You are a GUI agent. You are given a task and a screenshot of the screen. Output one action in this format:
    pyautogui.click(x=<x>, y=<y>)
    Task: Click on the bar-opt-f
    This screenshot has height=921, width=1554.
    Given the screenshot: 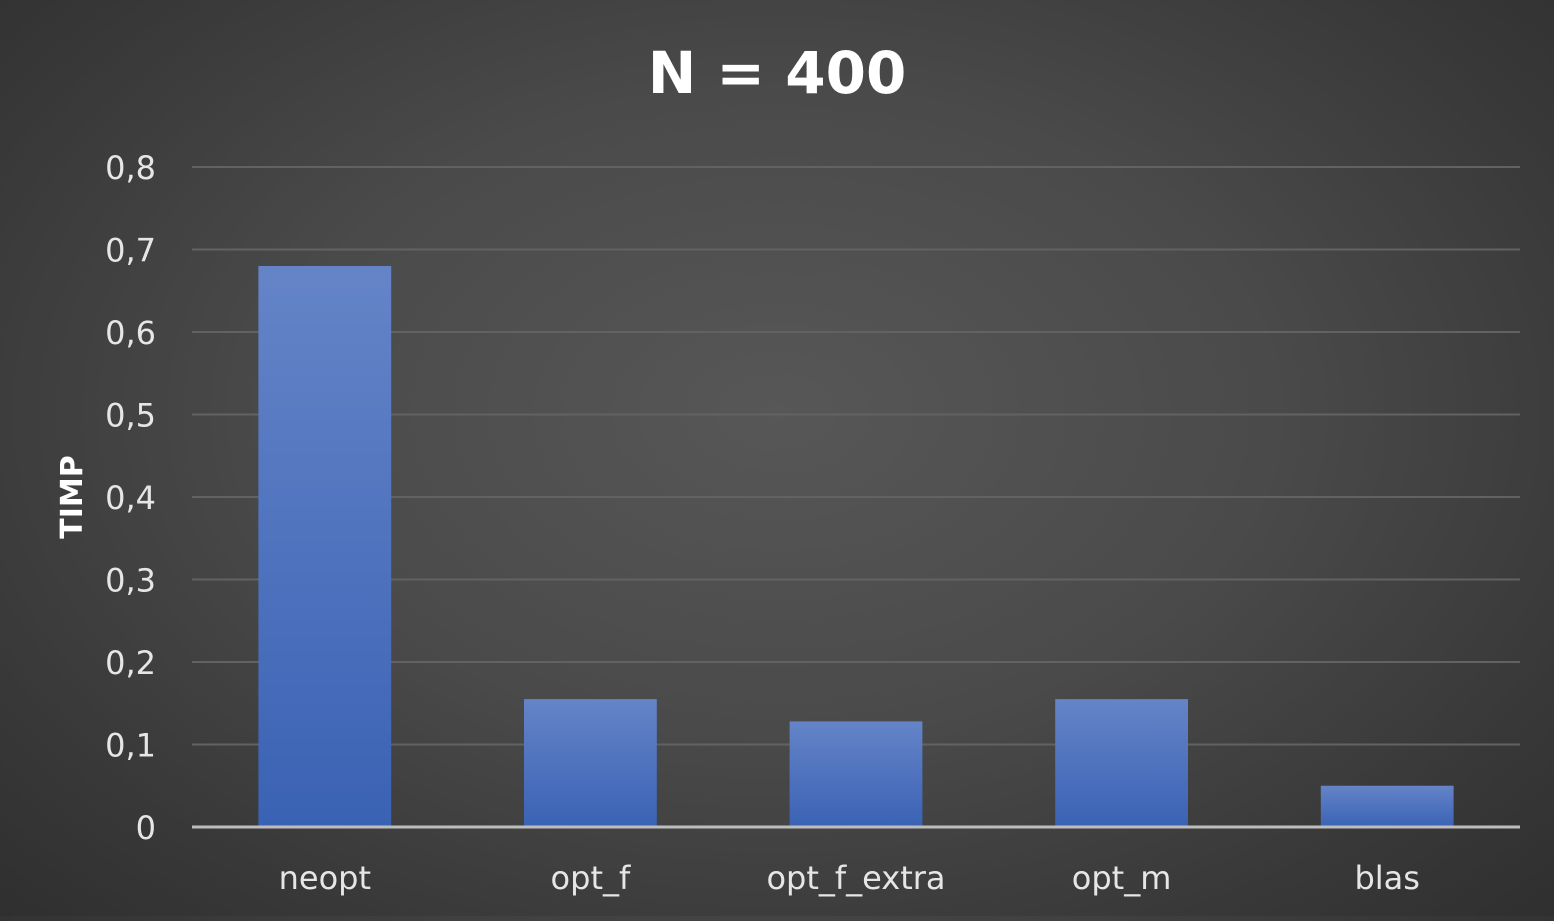 What is the action you would take?
    pyautogui.click(x=590, y=763)
    